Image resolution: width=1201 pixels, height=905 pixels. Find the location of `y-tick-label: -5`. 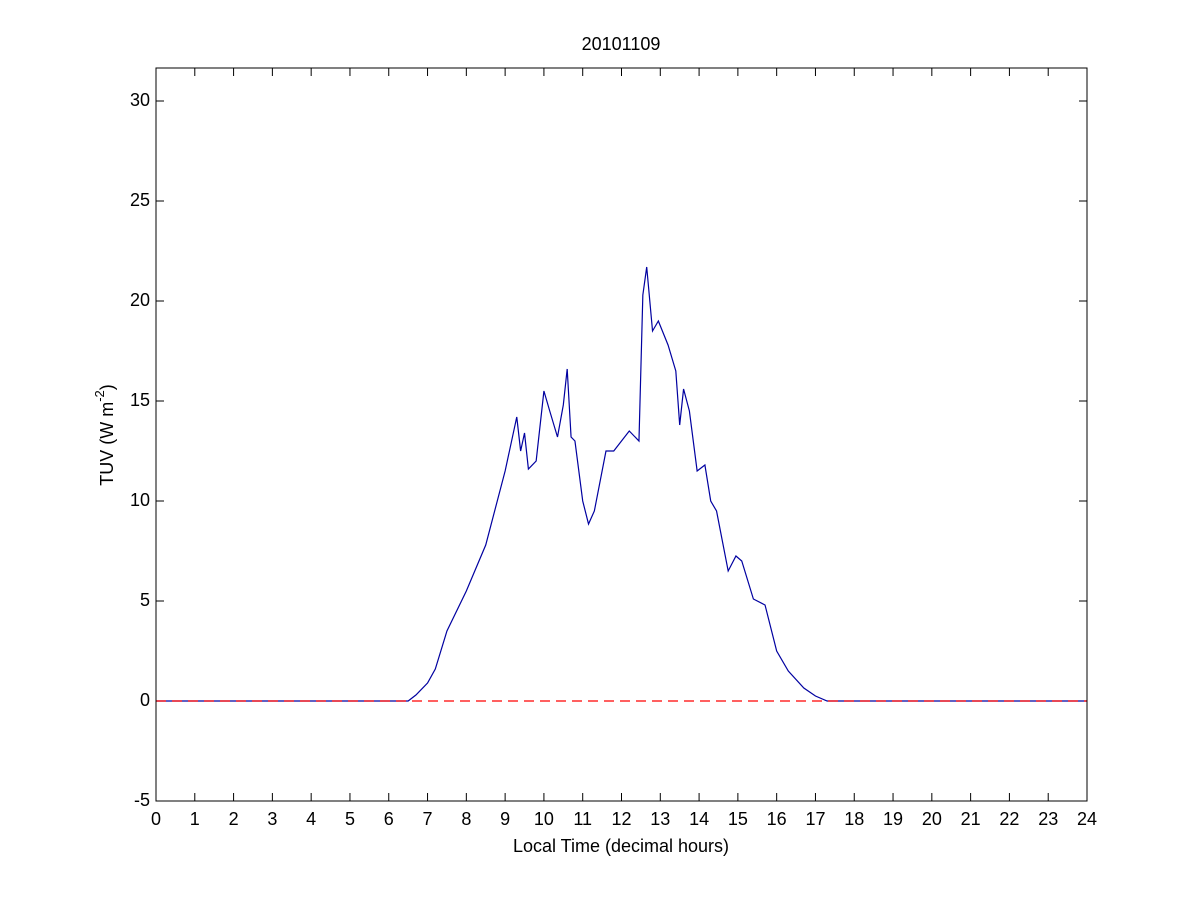

y-tick-label: -5 is located at coordinates (142, 800).